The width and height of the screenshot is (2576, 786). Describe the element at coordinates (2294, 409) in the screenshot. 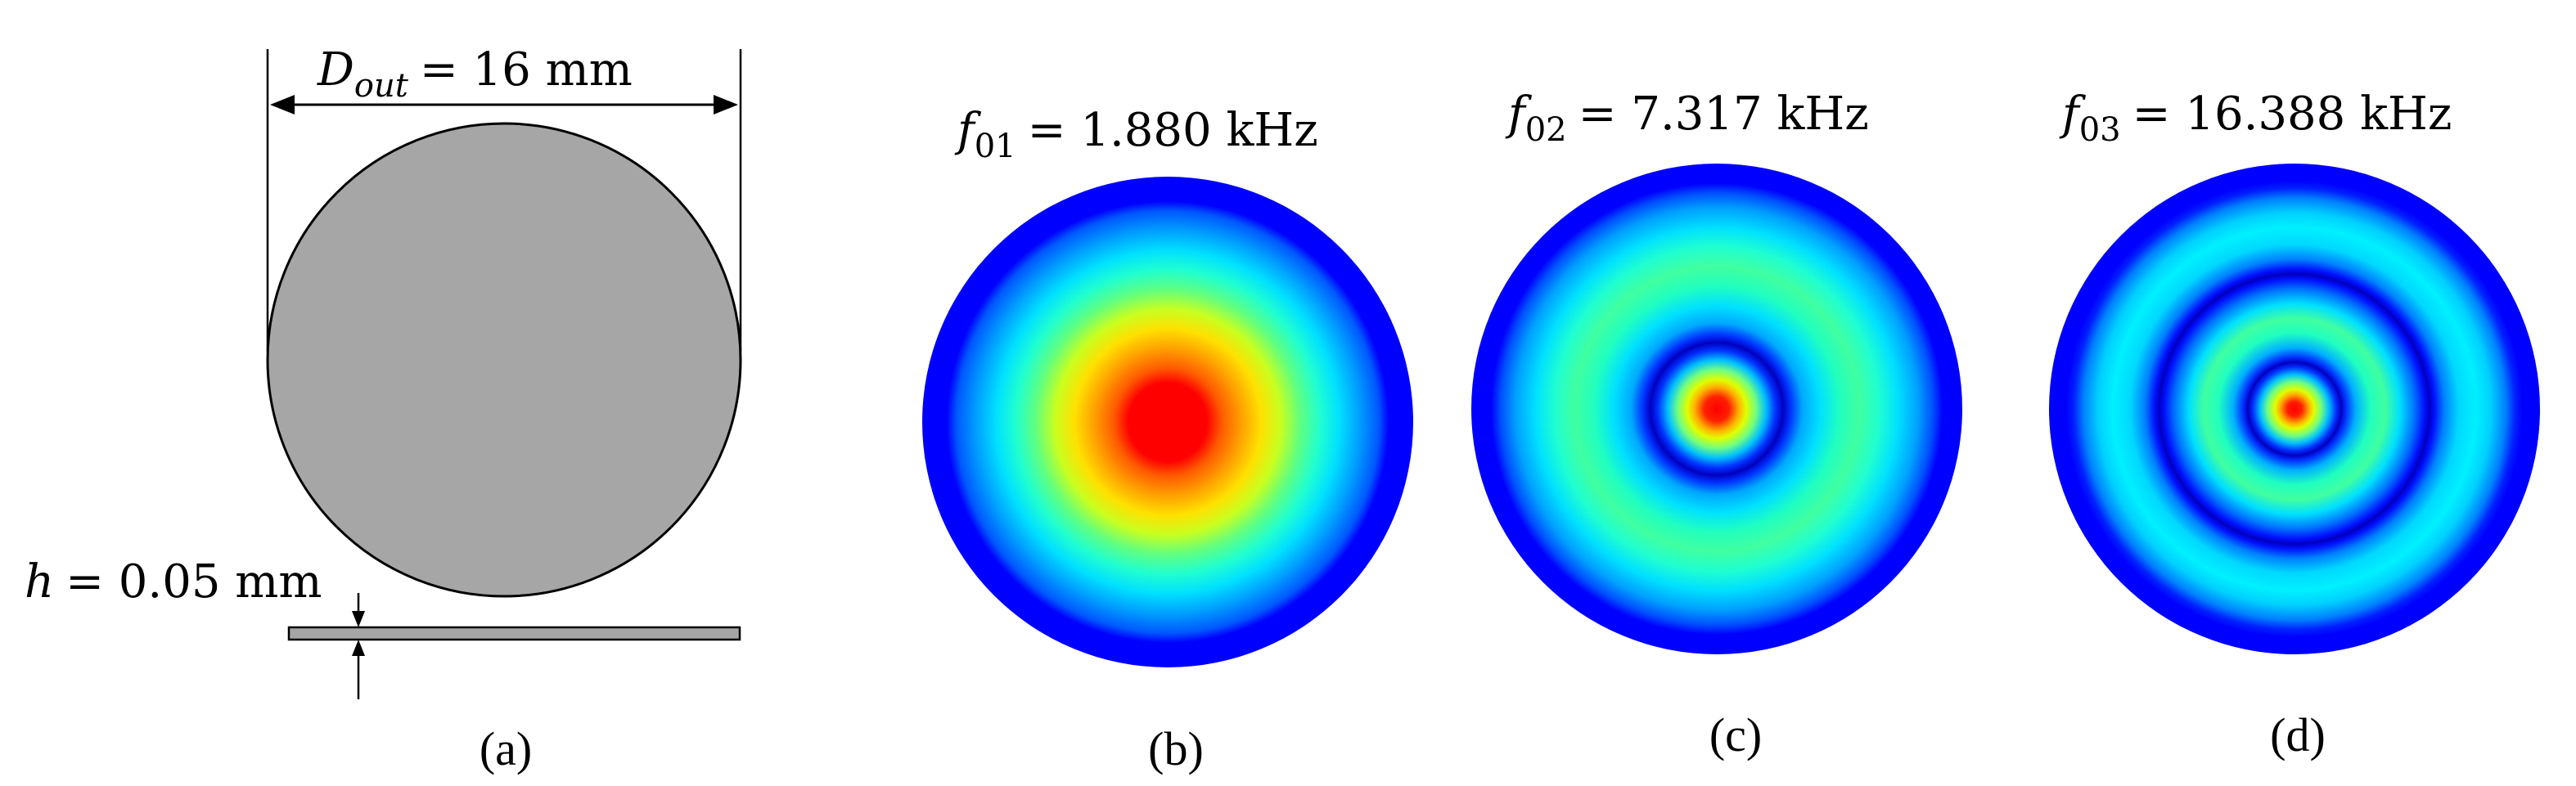

I see `mode-03-shape` at that location.